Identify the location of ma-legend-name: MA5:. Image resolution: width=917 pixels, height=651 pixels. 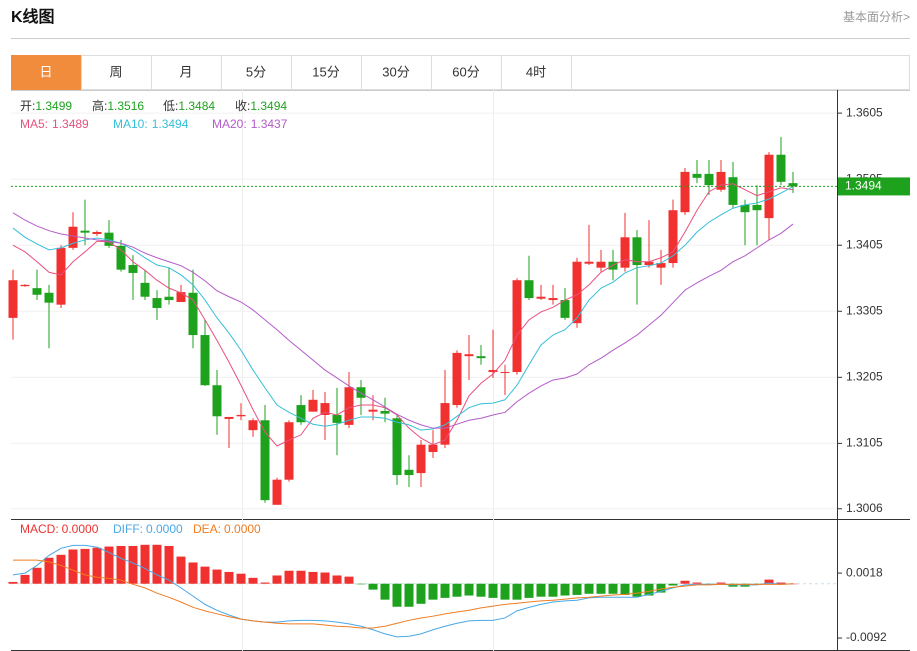
(34, 124).